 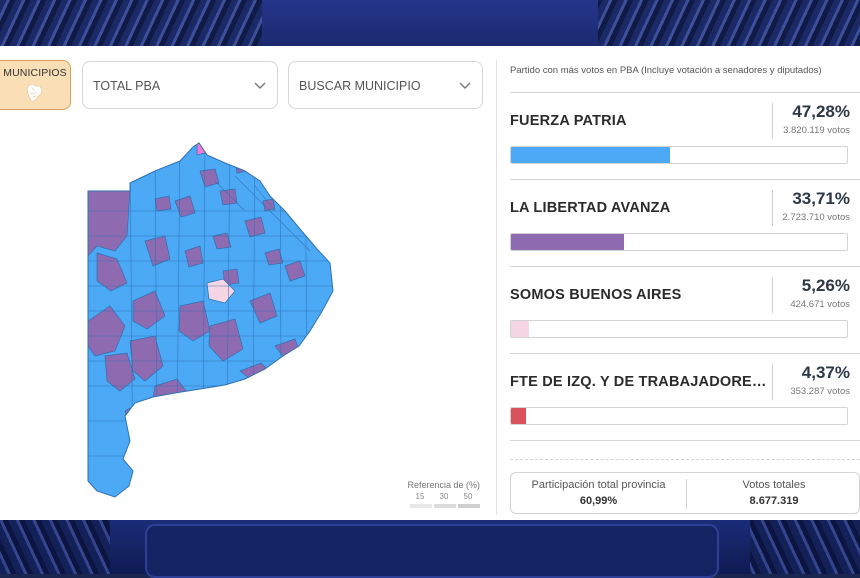 I want to click on participation-stat: Participación total provincia 60,99%, so click(x=598, y=493).